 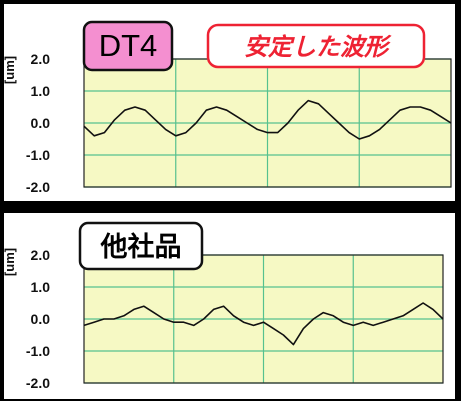 I want to click on dt4-badge-label: DT4, so click(x=128, y=45).